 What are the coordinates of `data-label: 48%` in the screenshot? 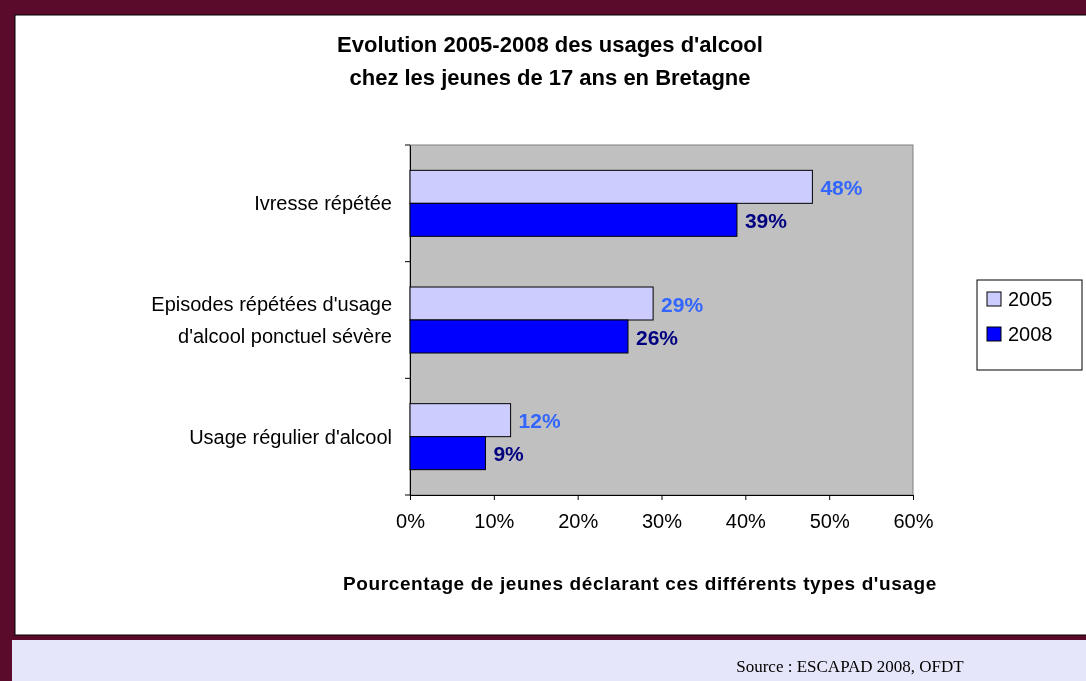 It's located at (841, 187).